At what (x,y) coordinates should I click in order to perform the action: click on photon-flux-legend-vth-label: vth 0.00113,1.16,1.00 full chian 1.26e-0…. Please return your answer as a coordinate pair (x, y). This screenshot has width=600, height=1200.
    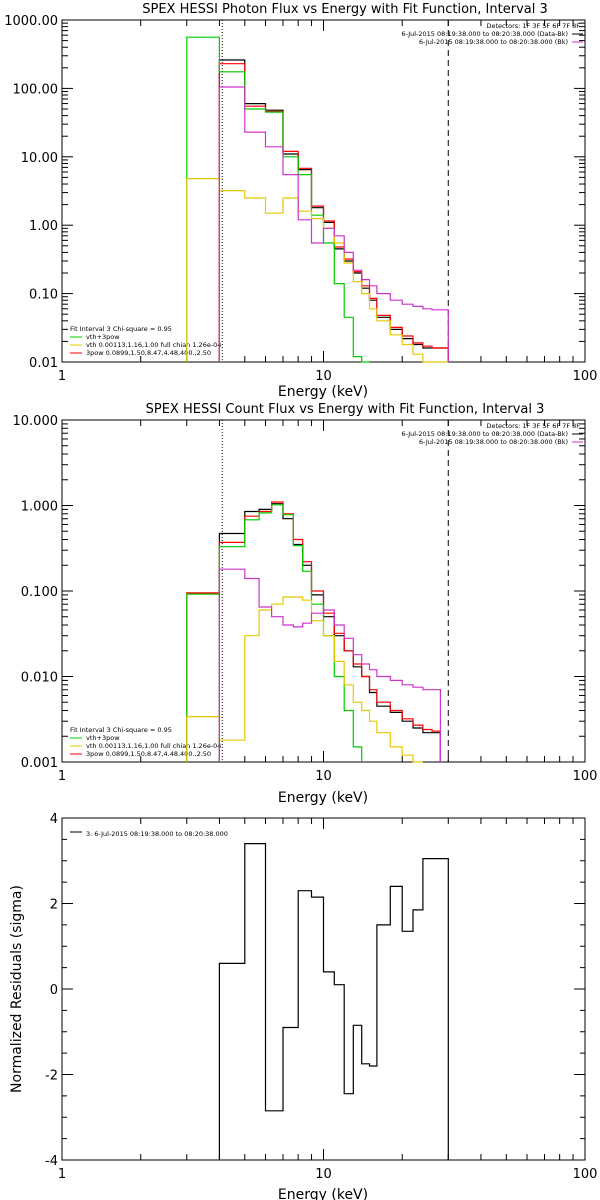
    Looking at the image, I should click on (153, 345).